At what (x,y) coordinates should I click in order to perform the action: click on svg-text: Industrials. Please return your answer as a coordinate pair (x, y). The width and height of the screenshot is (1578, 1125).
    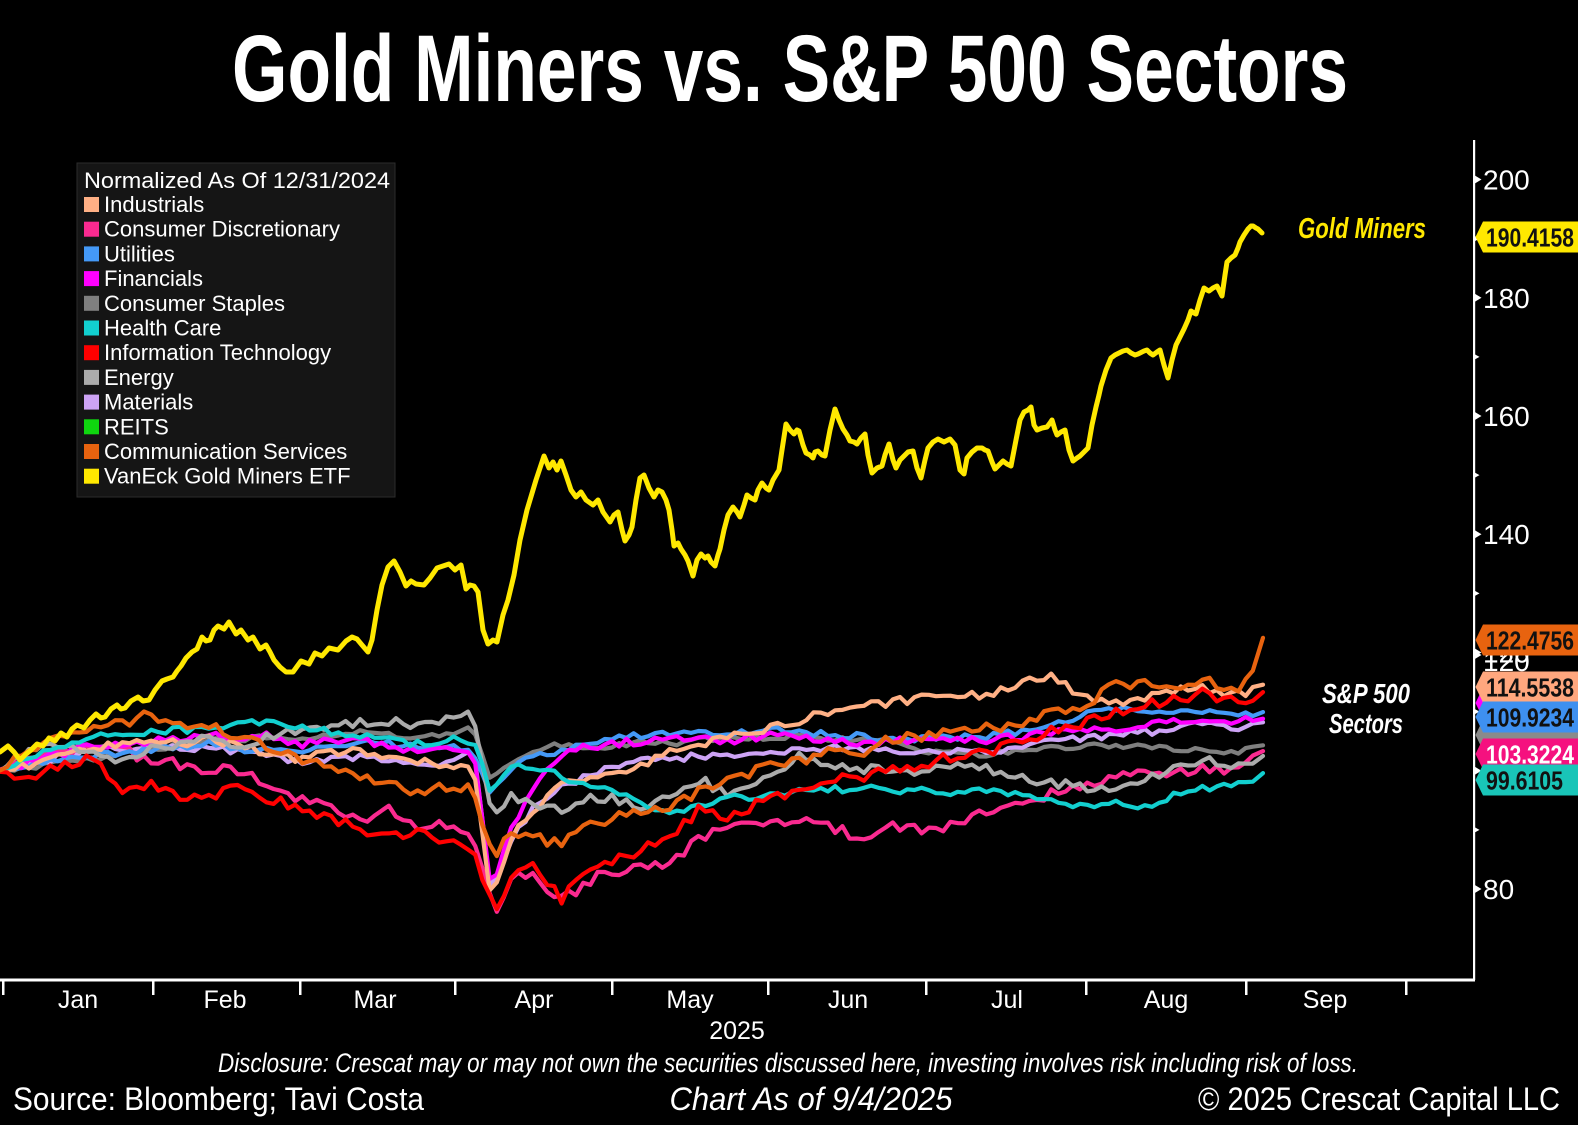
    Looking at the image, I should click on (154, 204).